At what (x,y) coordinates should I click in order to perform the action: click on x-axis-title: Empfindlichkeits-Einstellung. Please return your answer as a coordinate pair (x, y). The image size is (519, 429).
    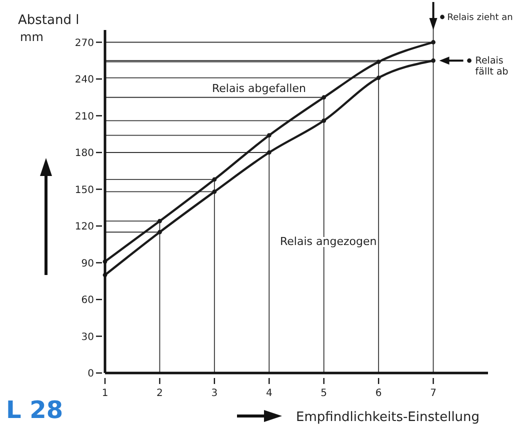
    Looking at the image, I should click on (388, 417).